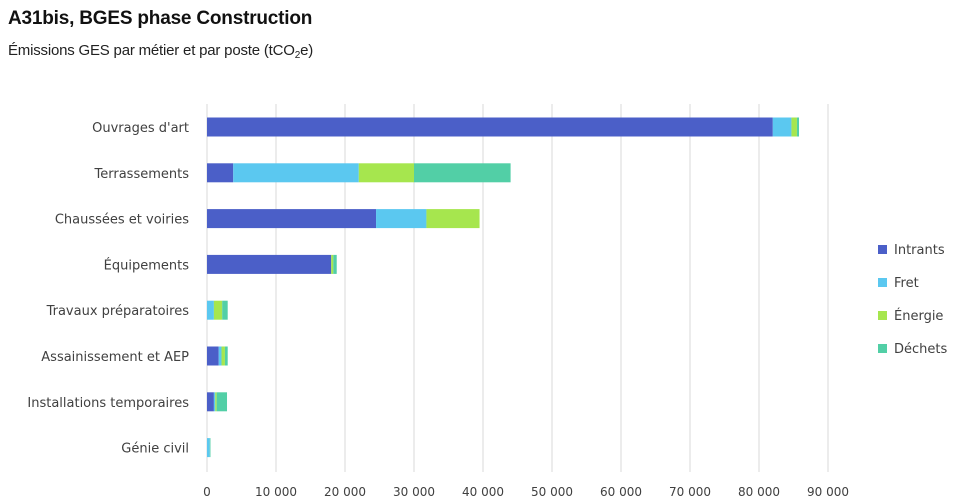 Image resolution: width=960 pixels, height=500 pixels. Describe the element at coordinates (160, 18) in the screenshot. I see `chart-title: A31bis, BGES phase Construction` at that location.